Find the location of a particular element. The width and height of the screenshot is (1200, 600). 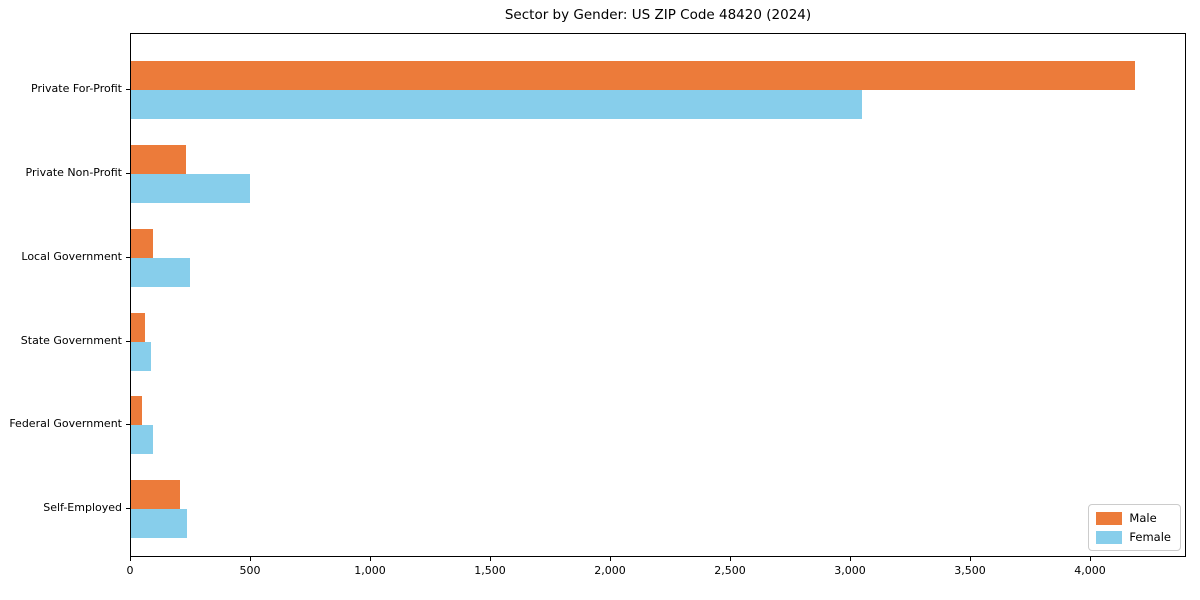

y-axis-label-local-government: Local Government is located at coordinates (71, 256).